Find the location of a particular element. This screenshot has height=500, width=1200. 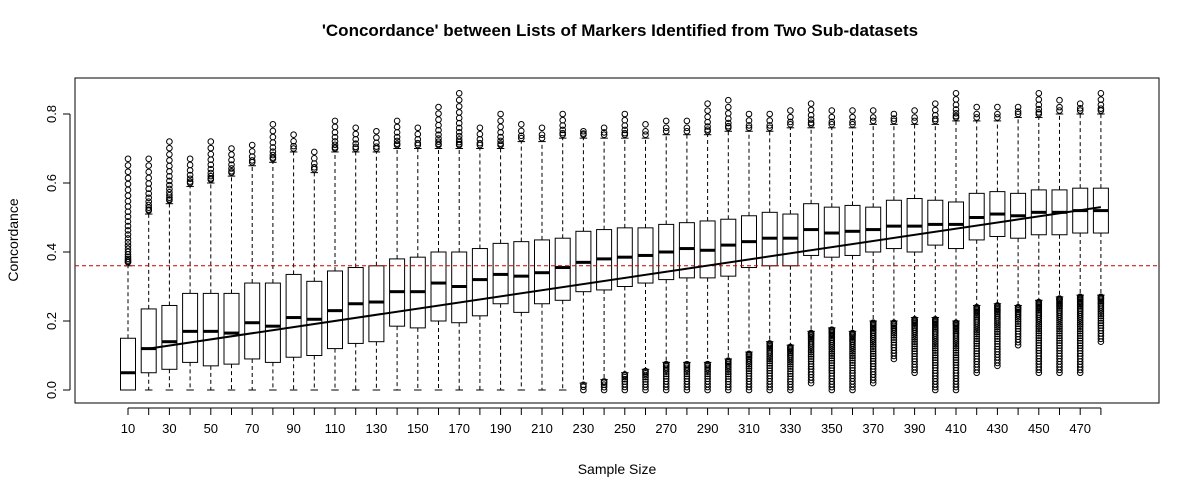

y-tick-label: 0.2 is located at coordinates (51, 321).